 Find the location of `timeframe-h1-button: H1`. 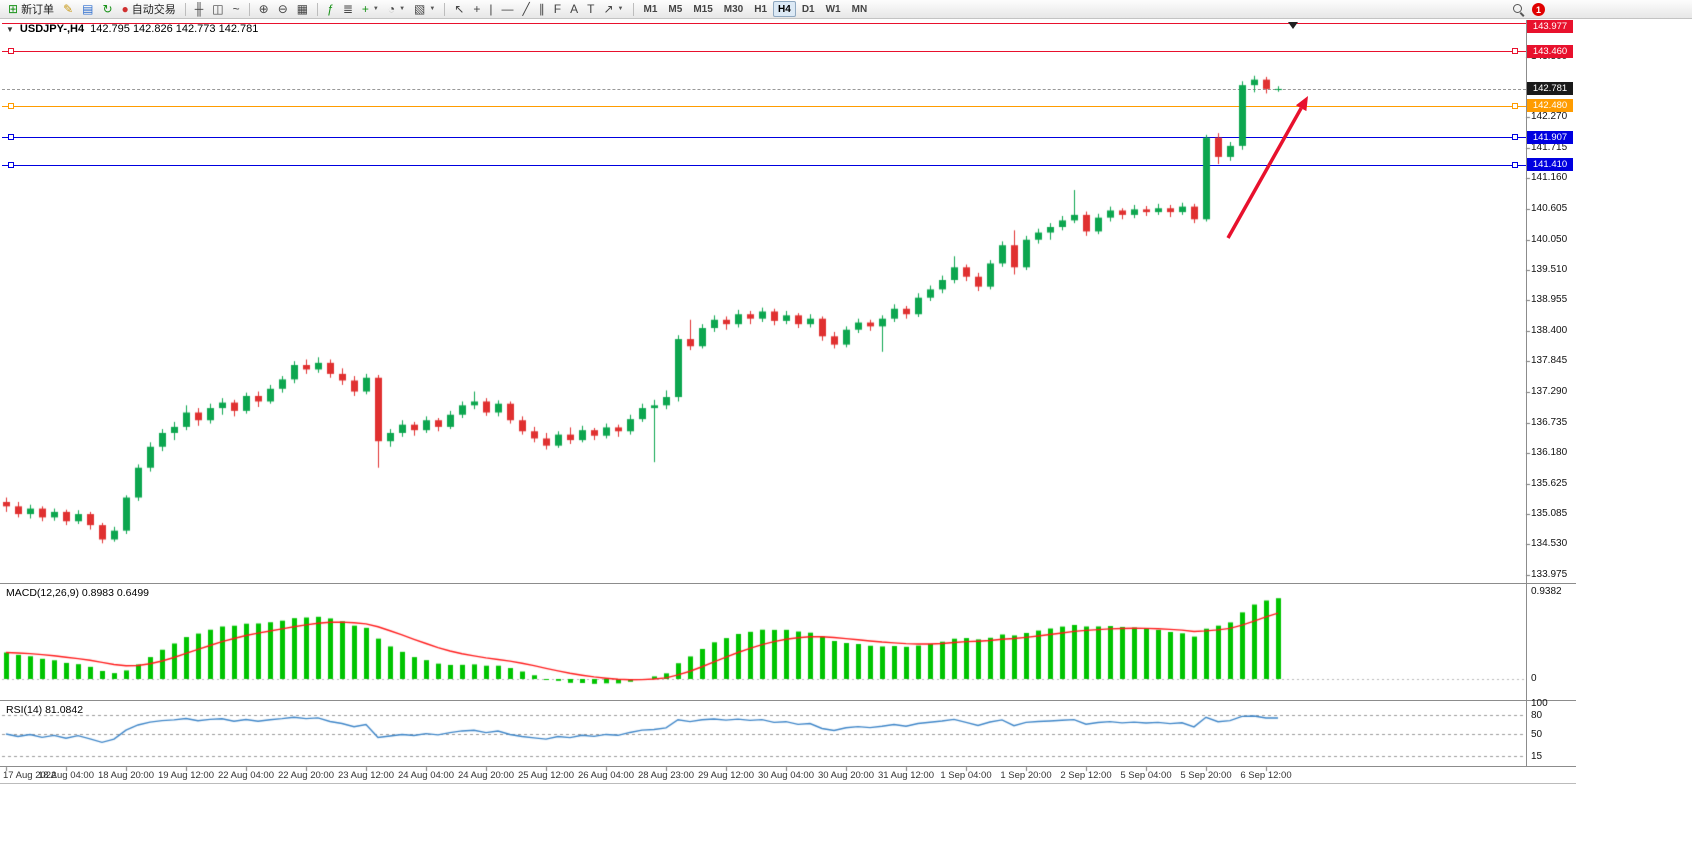

timeframe-h1-button: H1 is located at coordinates (761, 9).